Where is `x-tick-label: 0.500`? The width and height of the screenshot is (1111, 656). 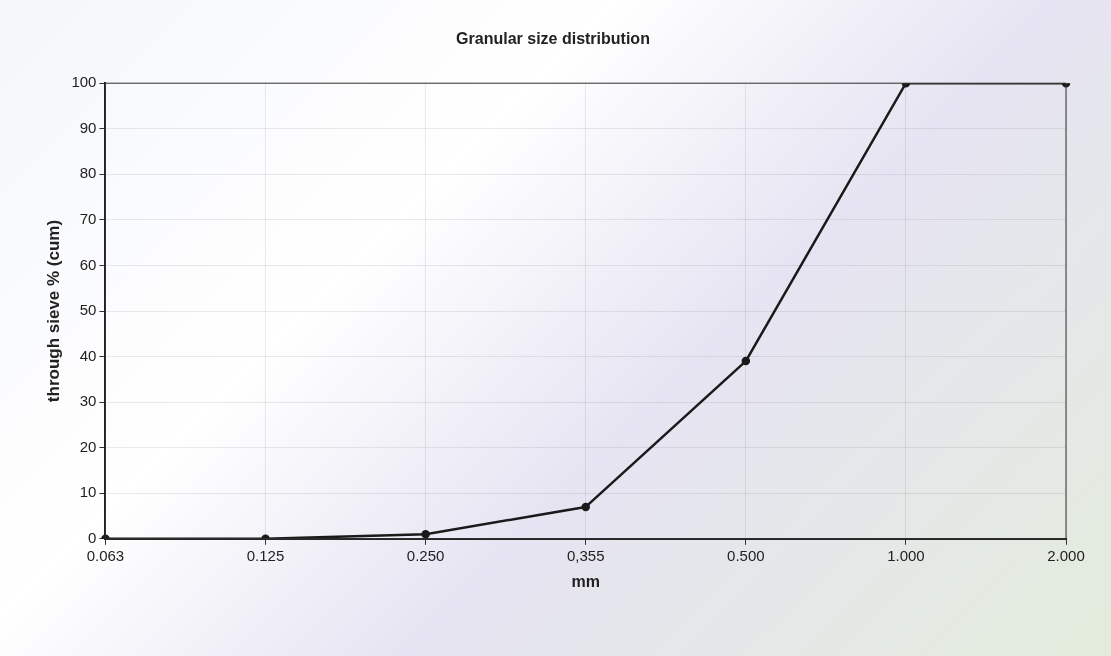 x-tick-label: 0.500 is located at coordinates (746, 555).